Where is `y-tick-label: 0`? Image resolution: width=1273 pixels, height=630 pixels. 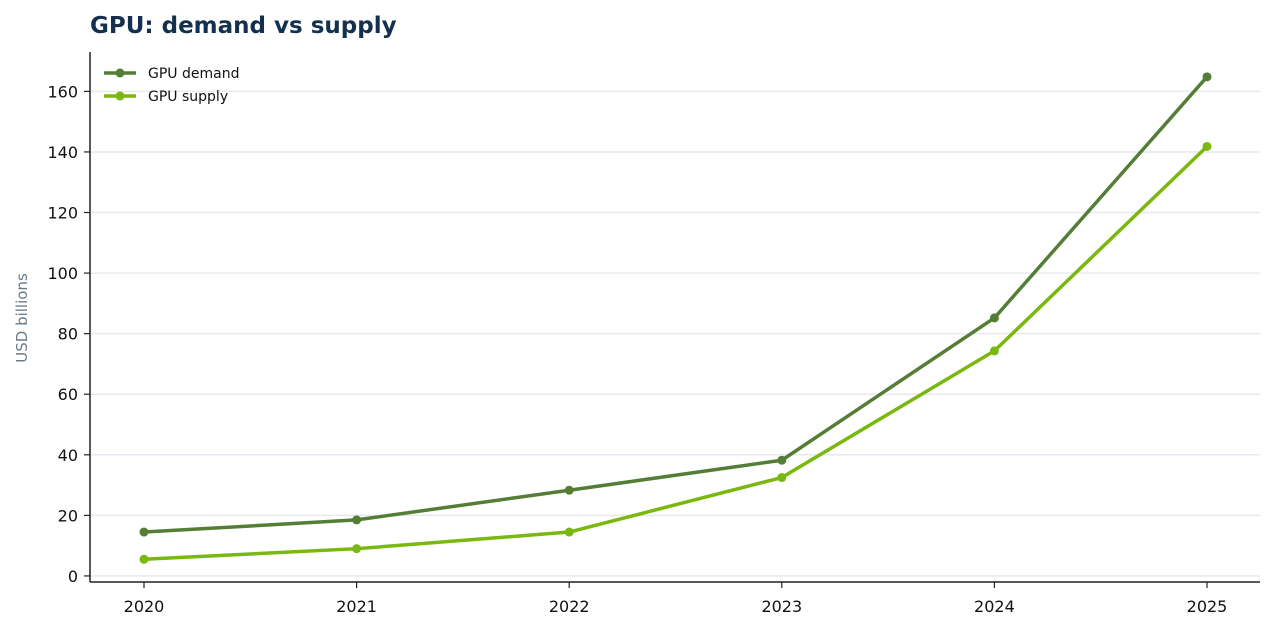 y-tick-label: 0 is located at coordinates (73, 576).